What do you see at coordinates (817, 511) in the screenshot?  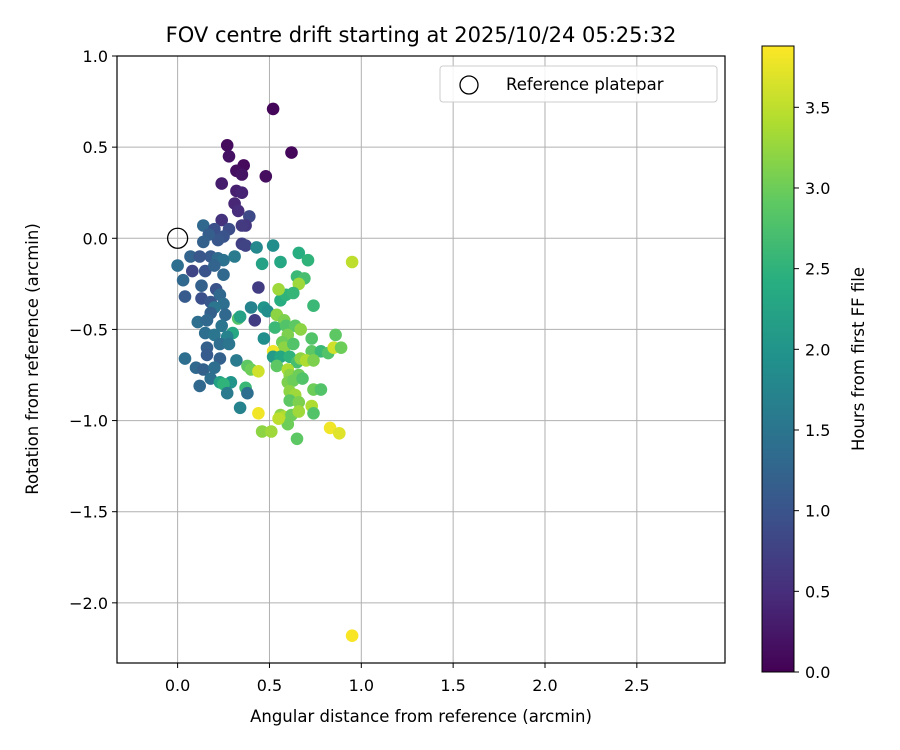 I see `colorbar-tick-label: 1.0` at bounding box center [817, 511].